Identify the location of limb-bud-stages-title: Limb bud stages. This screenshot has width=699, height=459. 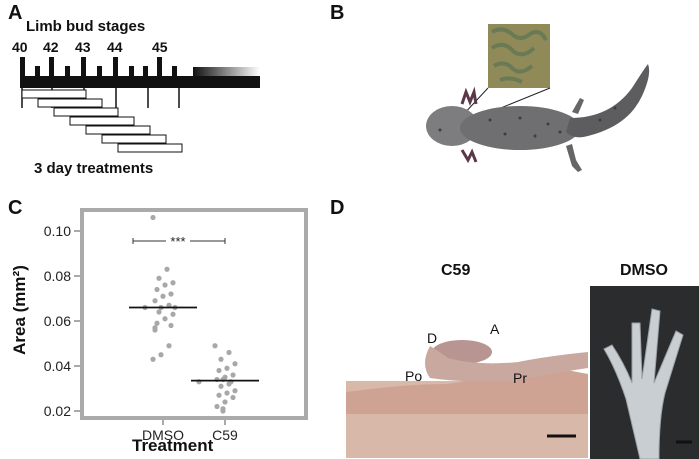
(86, 26).